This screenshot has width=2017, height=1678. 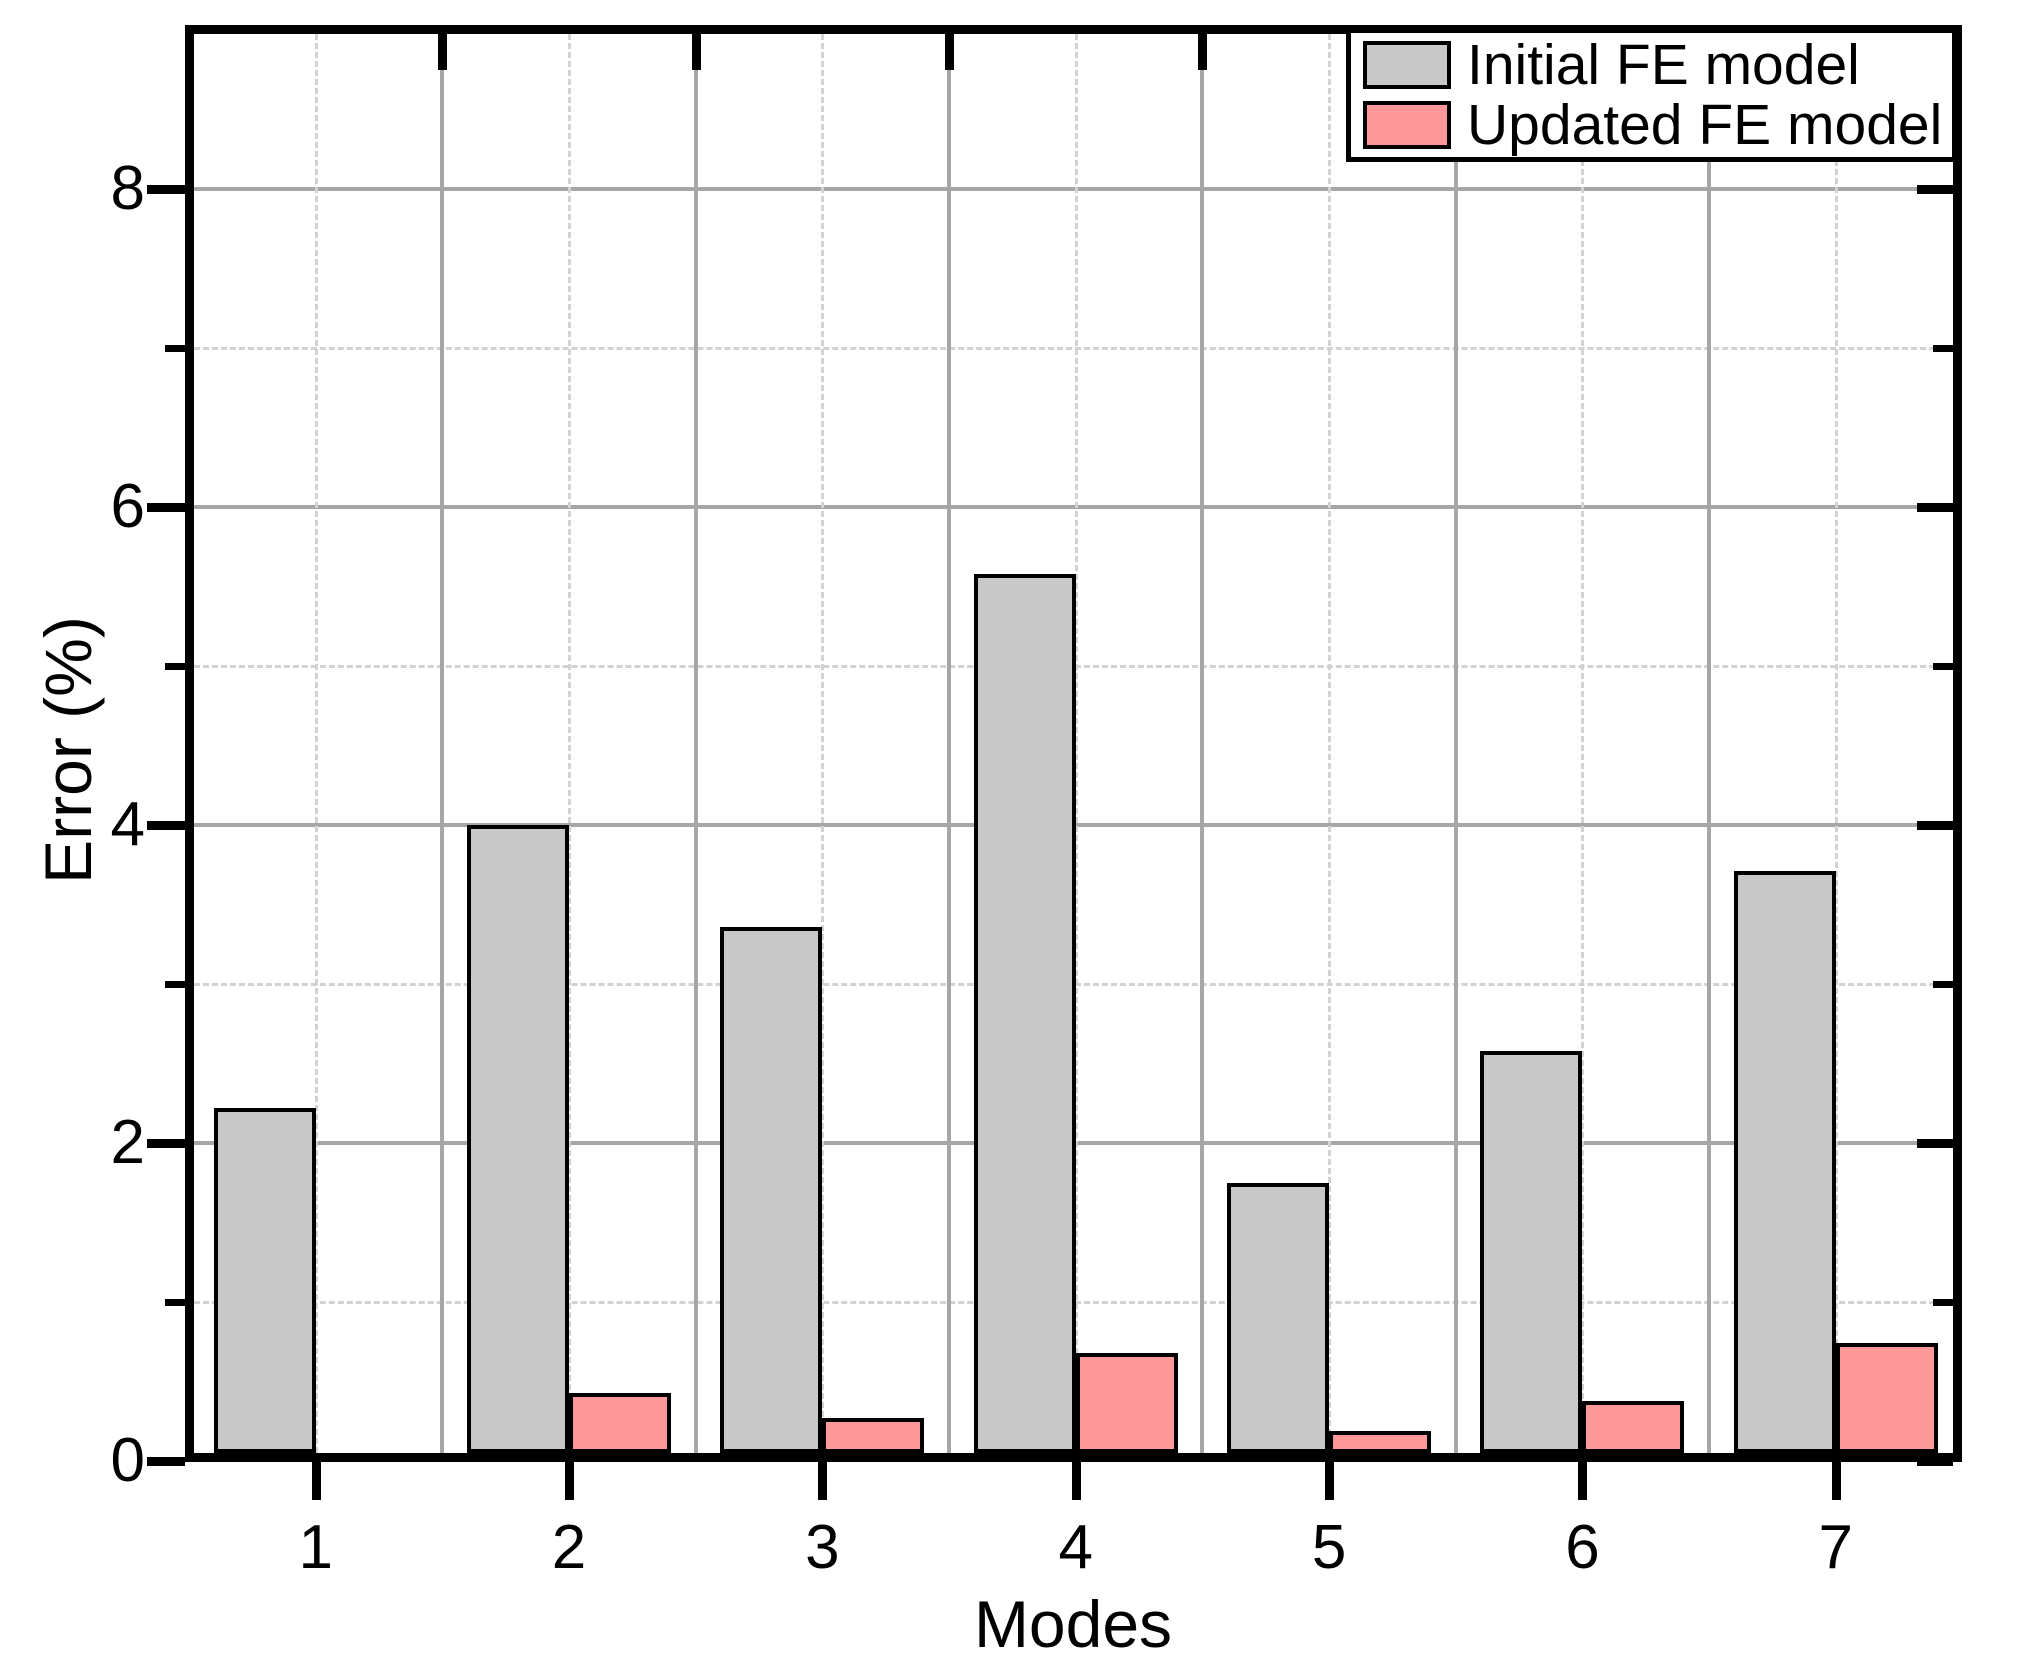 What do you see at coordinates (1075, 1547) in the screenshot?
I see `x-tick-label: 4` at bounding box center [1075, 1547].